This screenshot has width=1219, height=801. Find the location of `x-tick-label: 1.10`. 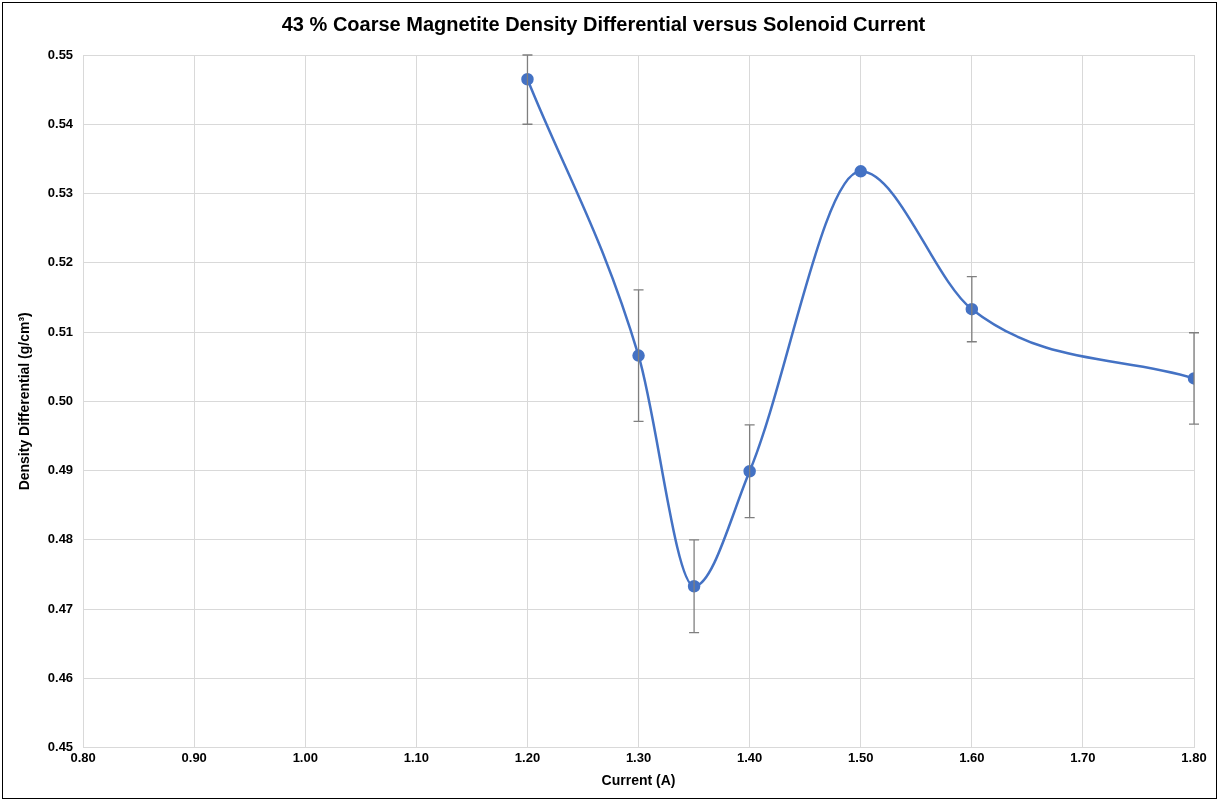

x-tick-label: 1.10 is located at coordinates (416, 757).